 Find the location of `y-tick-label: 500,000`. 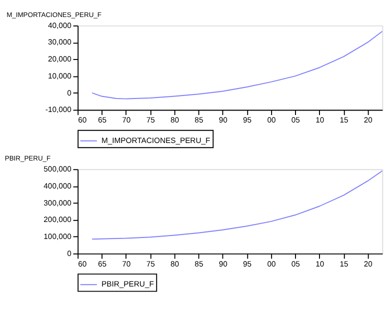

y-tick-label: 500,000 is located at coordinates (58, 169).